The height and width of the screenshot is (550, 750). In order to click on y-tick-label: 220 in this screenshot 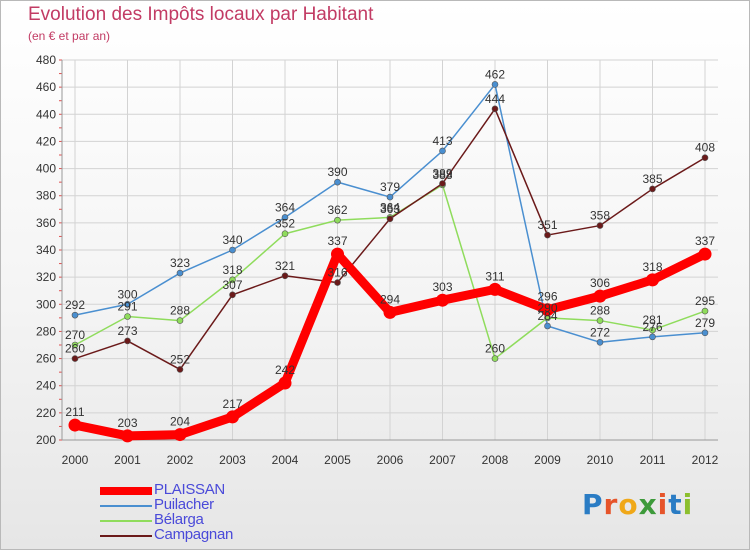, I will do `click(46, 413)`.